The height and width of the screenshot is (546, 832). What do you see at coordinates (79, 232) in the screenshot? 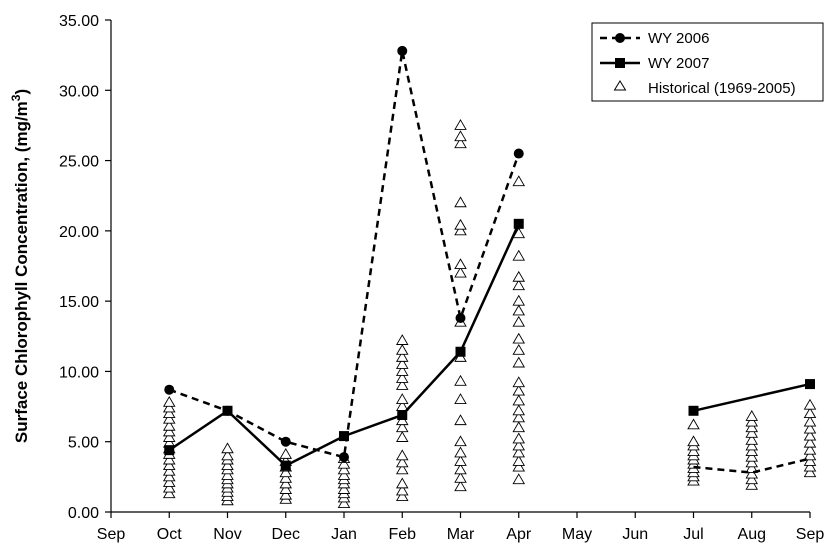
I see `y-tick-label: 20.00` at bounding box center [79, 232].